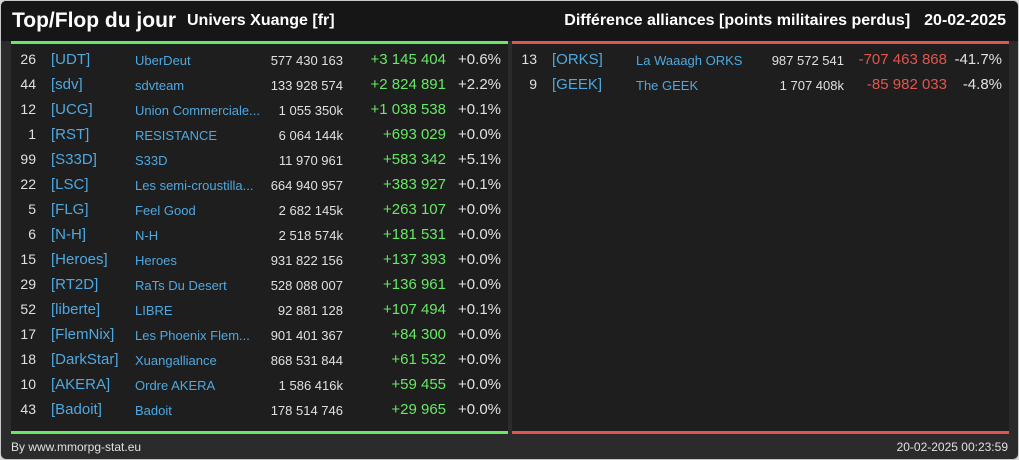  Describe the element at coordinates (533, 84) in the screenshot. I see `rank-cell: 9` at that location.